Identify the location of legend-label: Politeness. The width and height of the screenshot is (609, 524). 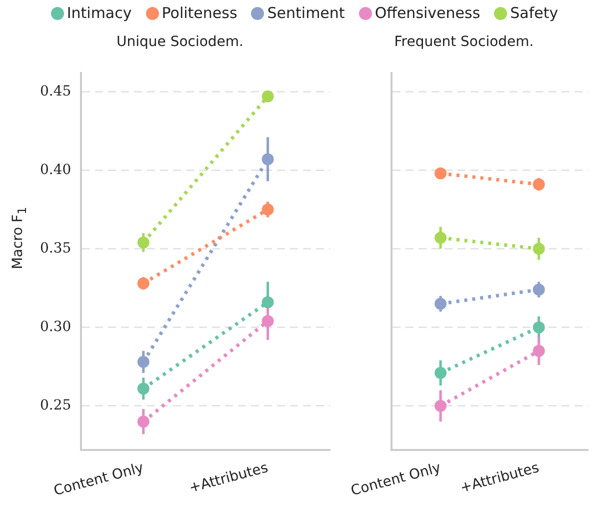
(200, 13).